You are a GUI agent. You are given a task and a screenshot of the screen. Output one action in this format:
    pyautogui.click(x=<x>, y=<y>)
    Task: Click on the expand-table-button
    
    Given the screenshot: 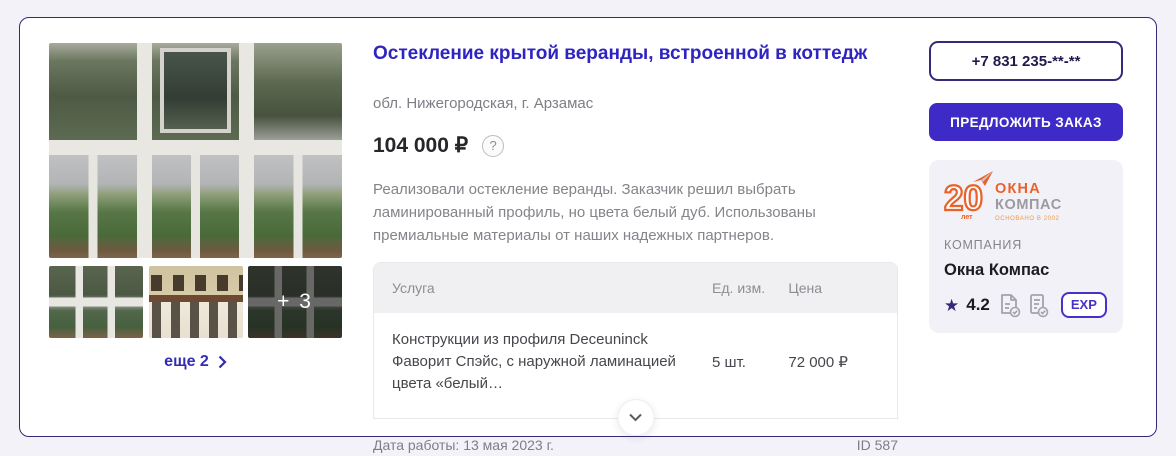 What is the action you would take?
    pyautogui.click(x=635, y=417)
    